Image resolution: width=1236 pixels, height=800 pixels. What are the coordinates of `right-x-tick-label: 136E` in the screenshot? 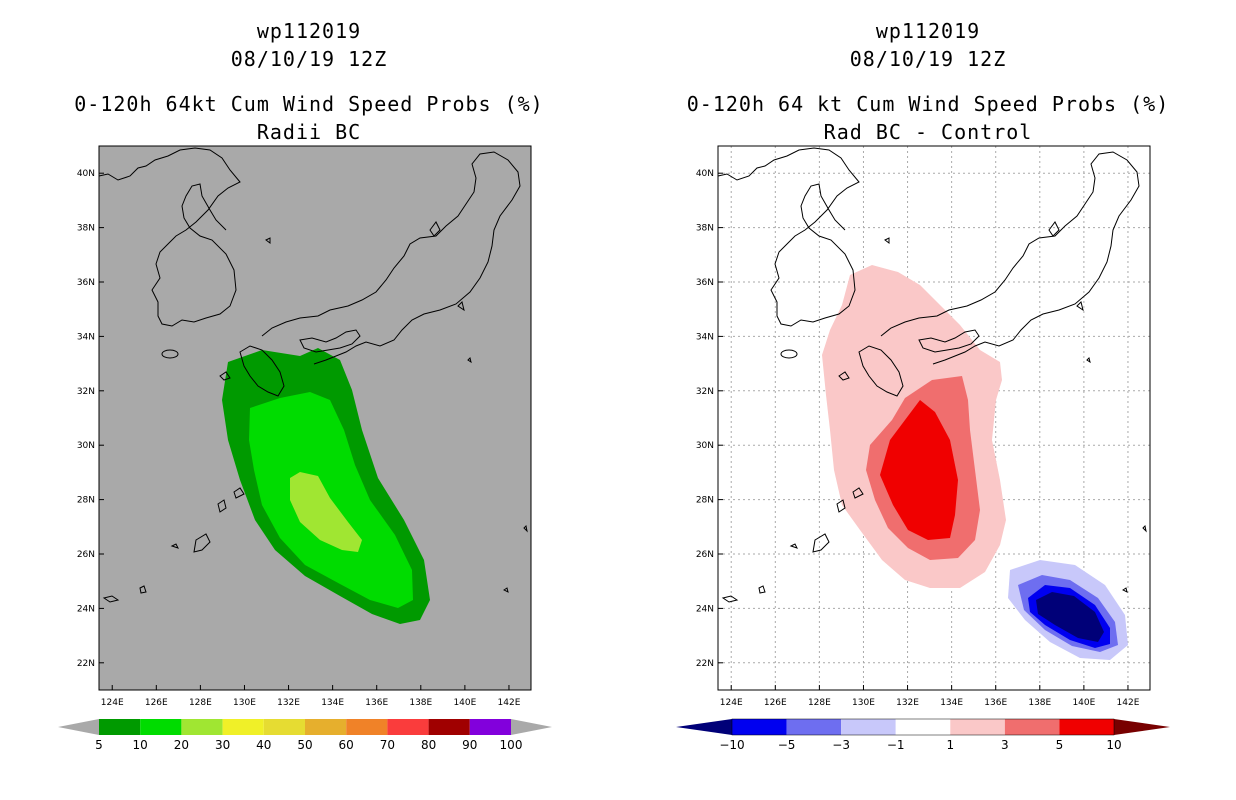 It's located at (995, 703).